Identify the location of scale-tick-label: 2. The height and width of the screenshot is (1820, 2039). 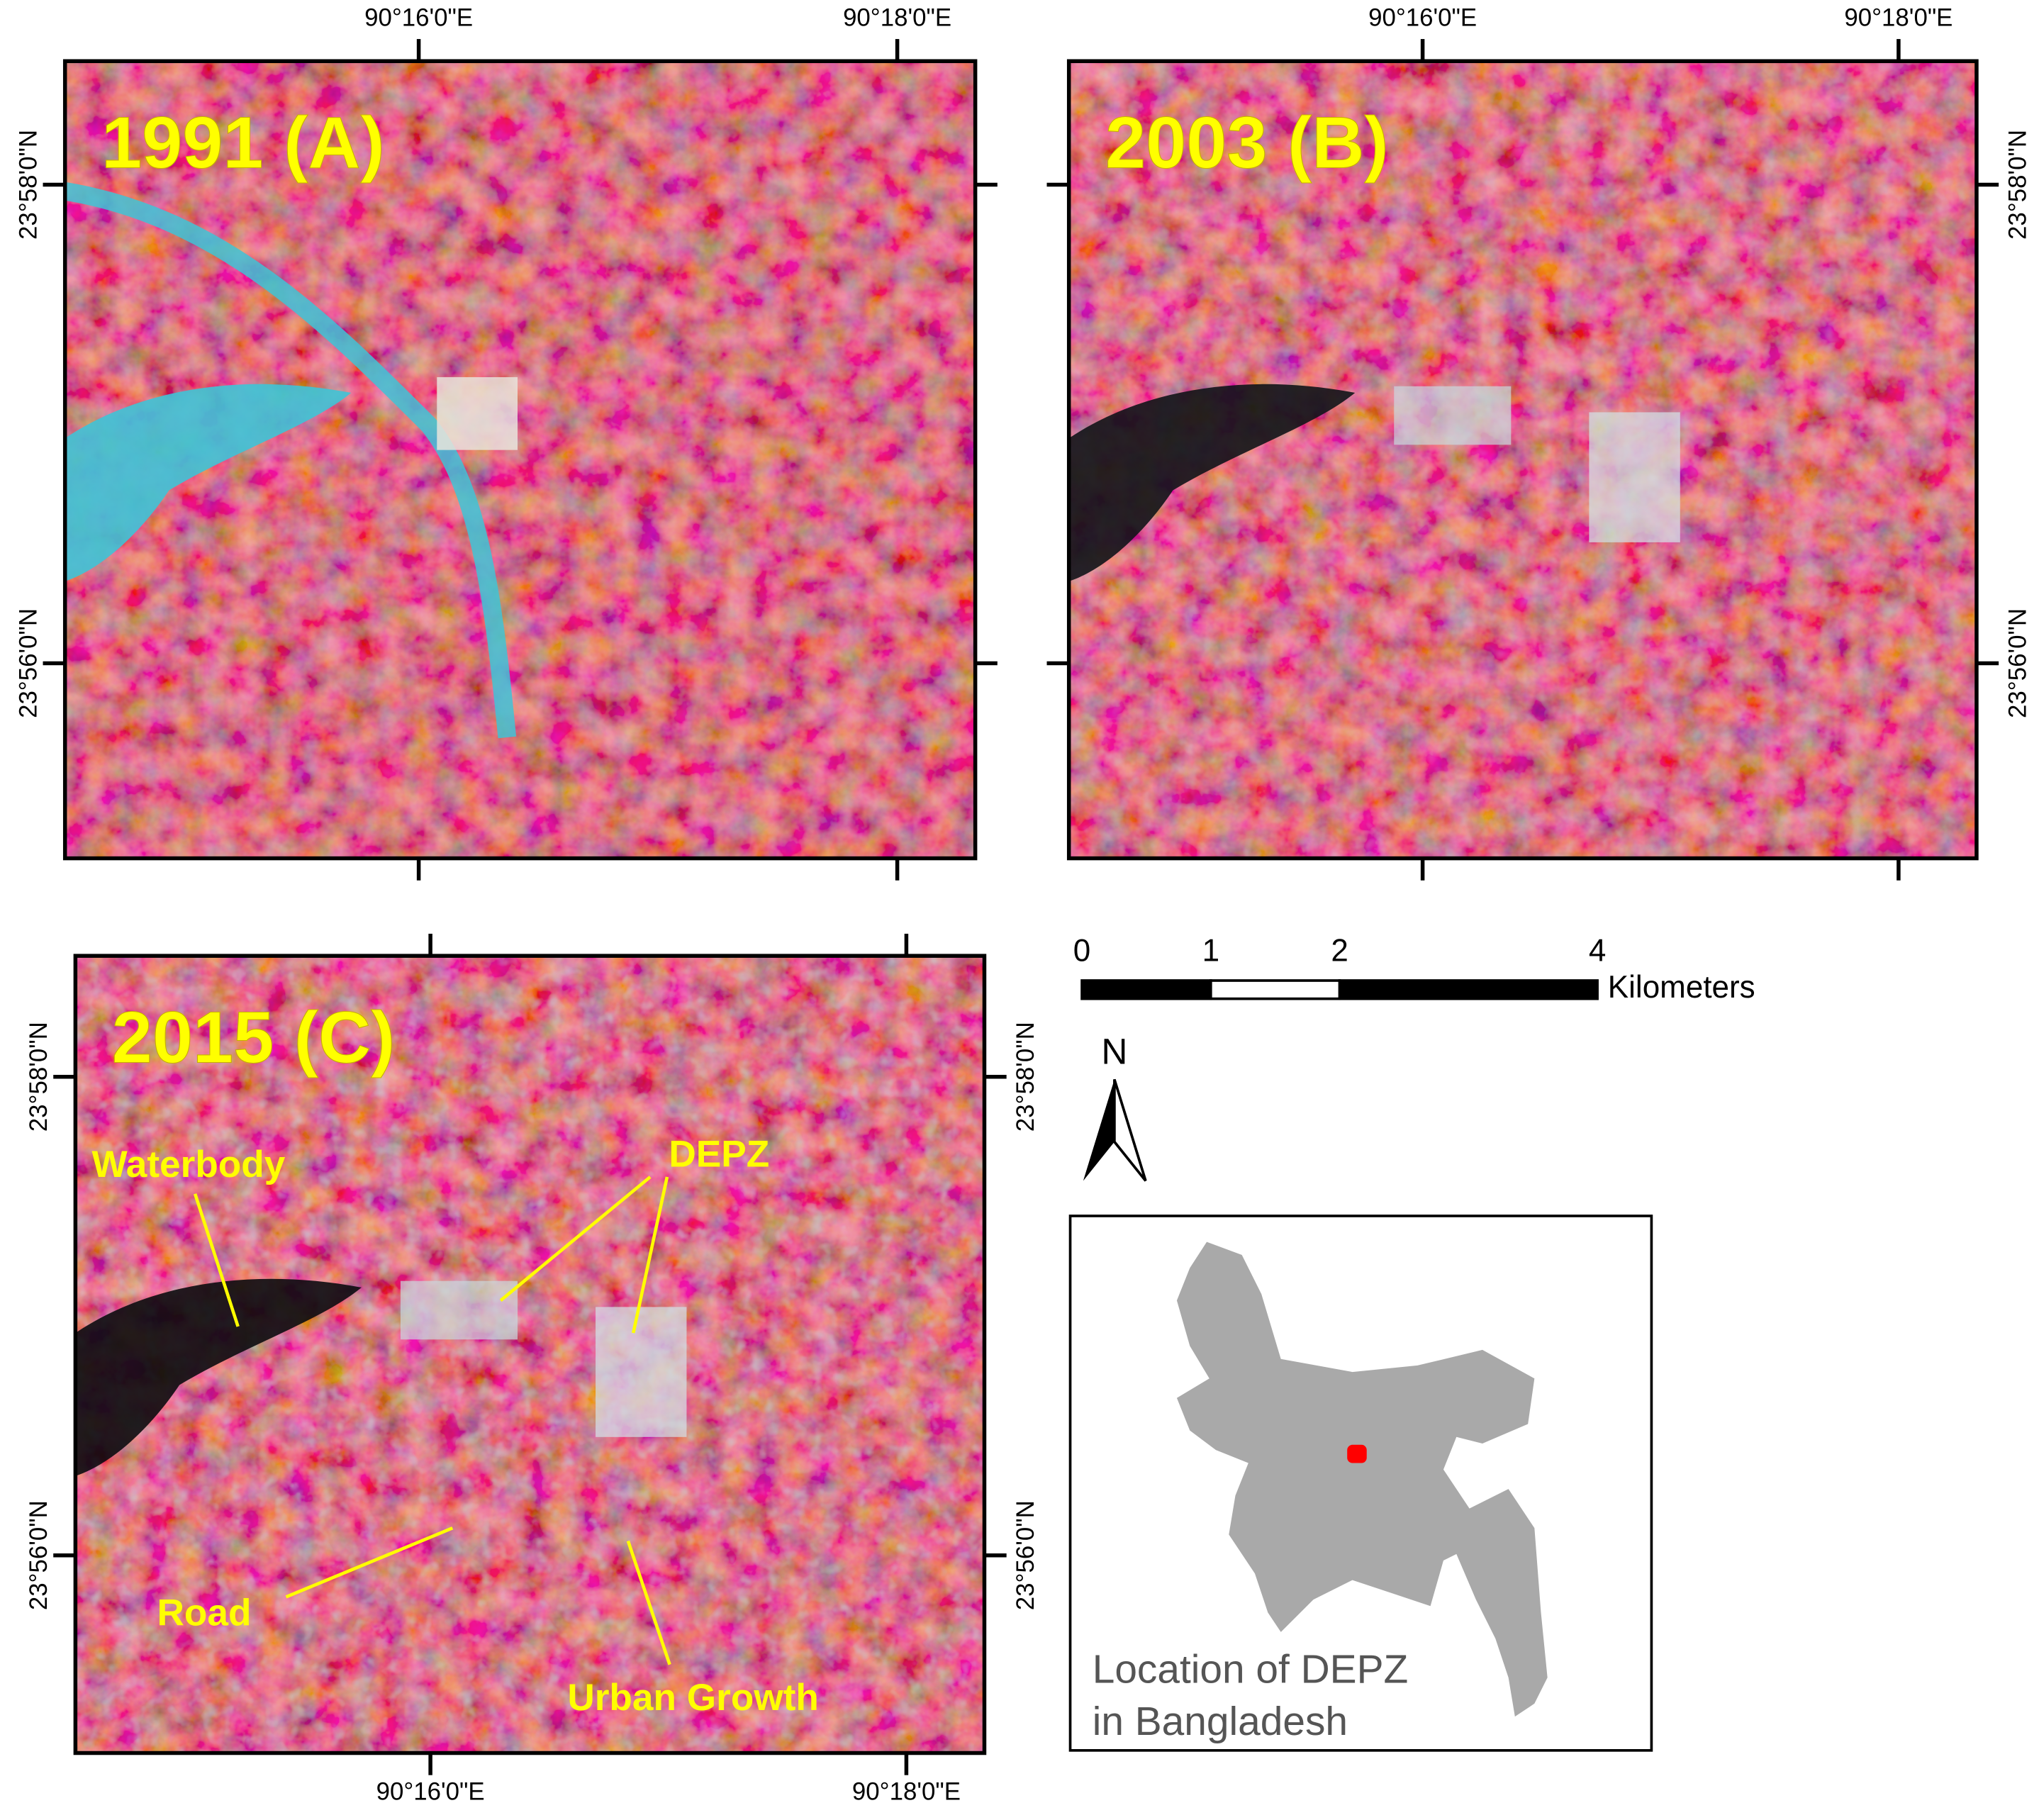
(1339, 950).